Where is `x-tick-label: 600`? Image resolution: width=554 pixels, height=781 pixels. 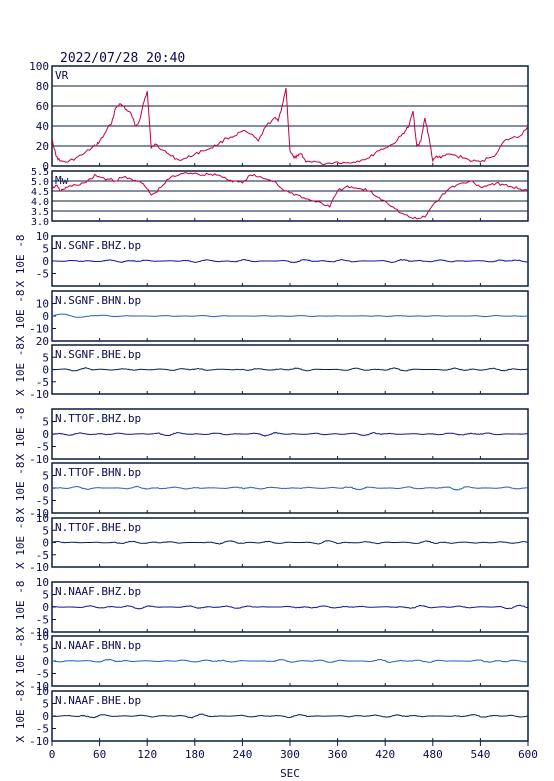 x-tick-label: 600 is located at coordinates (528, 754).